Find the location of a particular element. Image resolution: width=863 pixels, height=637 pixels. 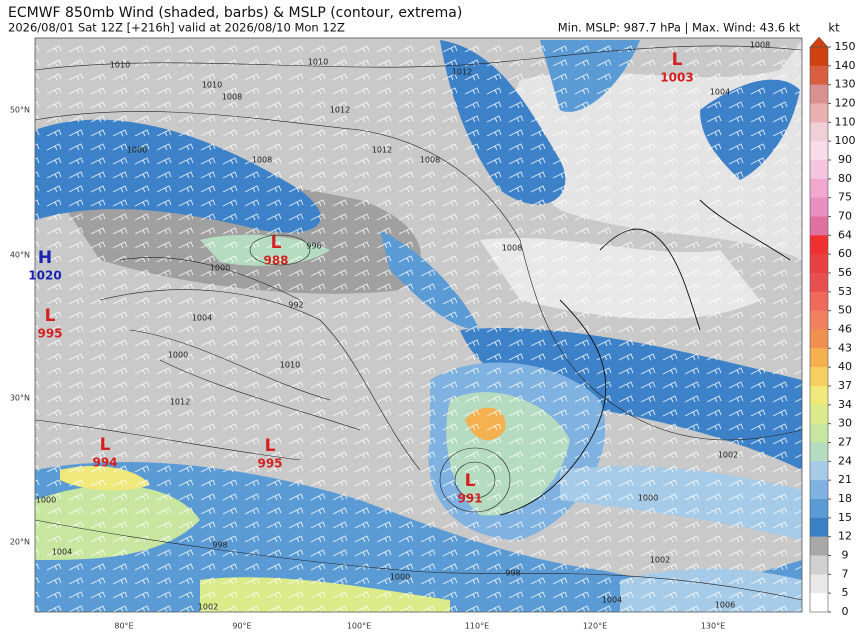

center-value: 995 is located at coordinates (49, 334).